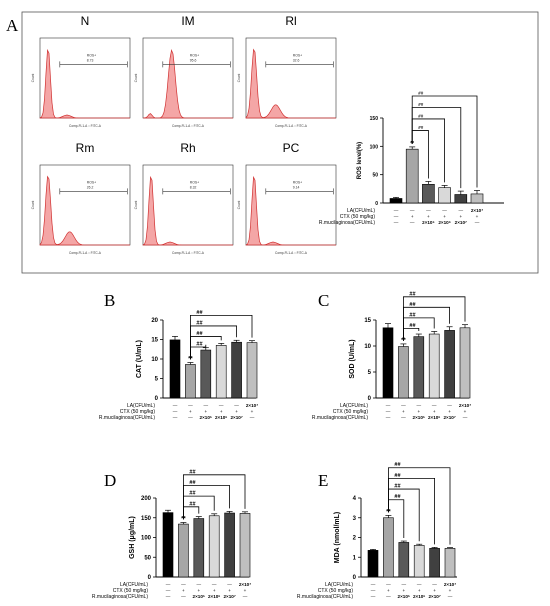  Describe the element at coordinates (193, 60) in the screenshot. I see `flow-gate-value: 95.6` at that location.